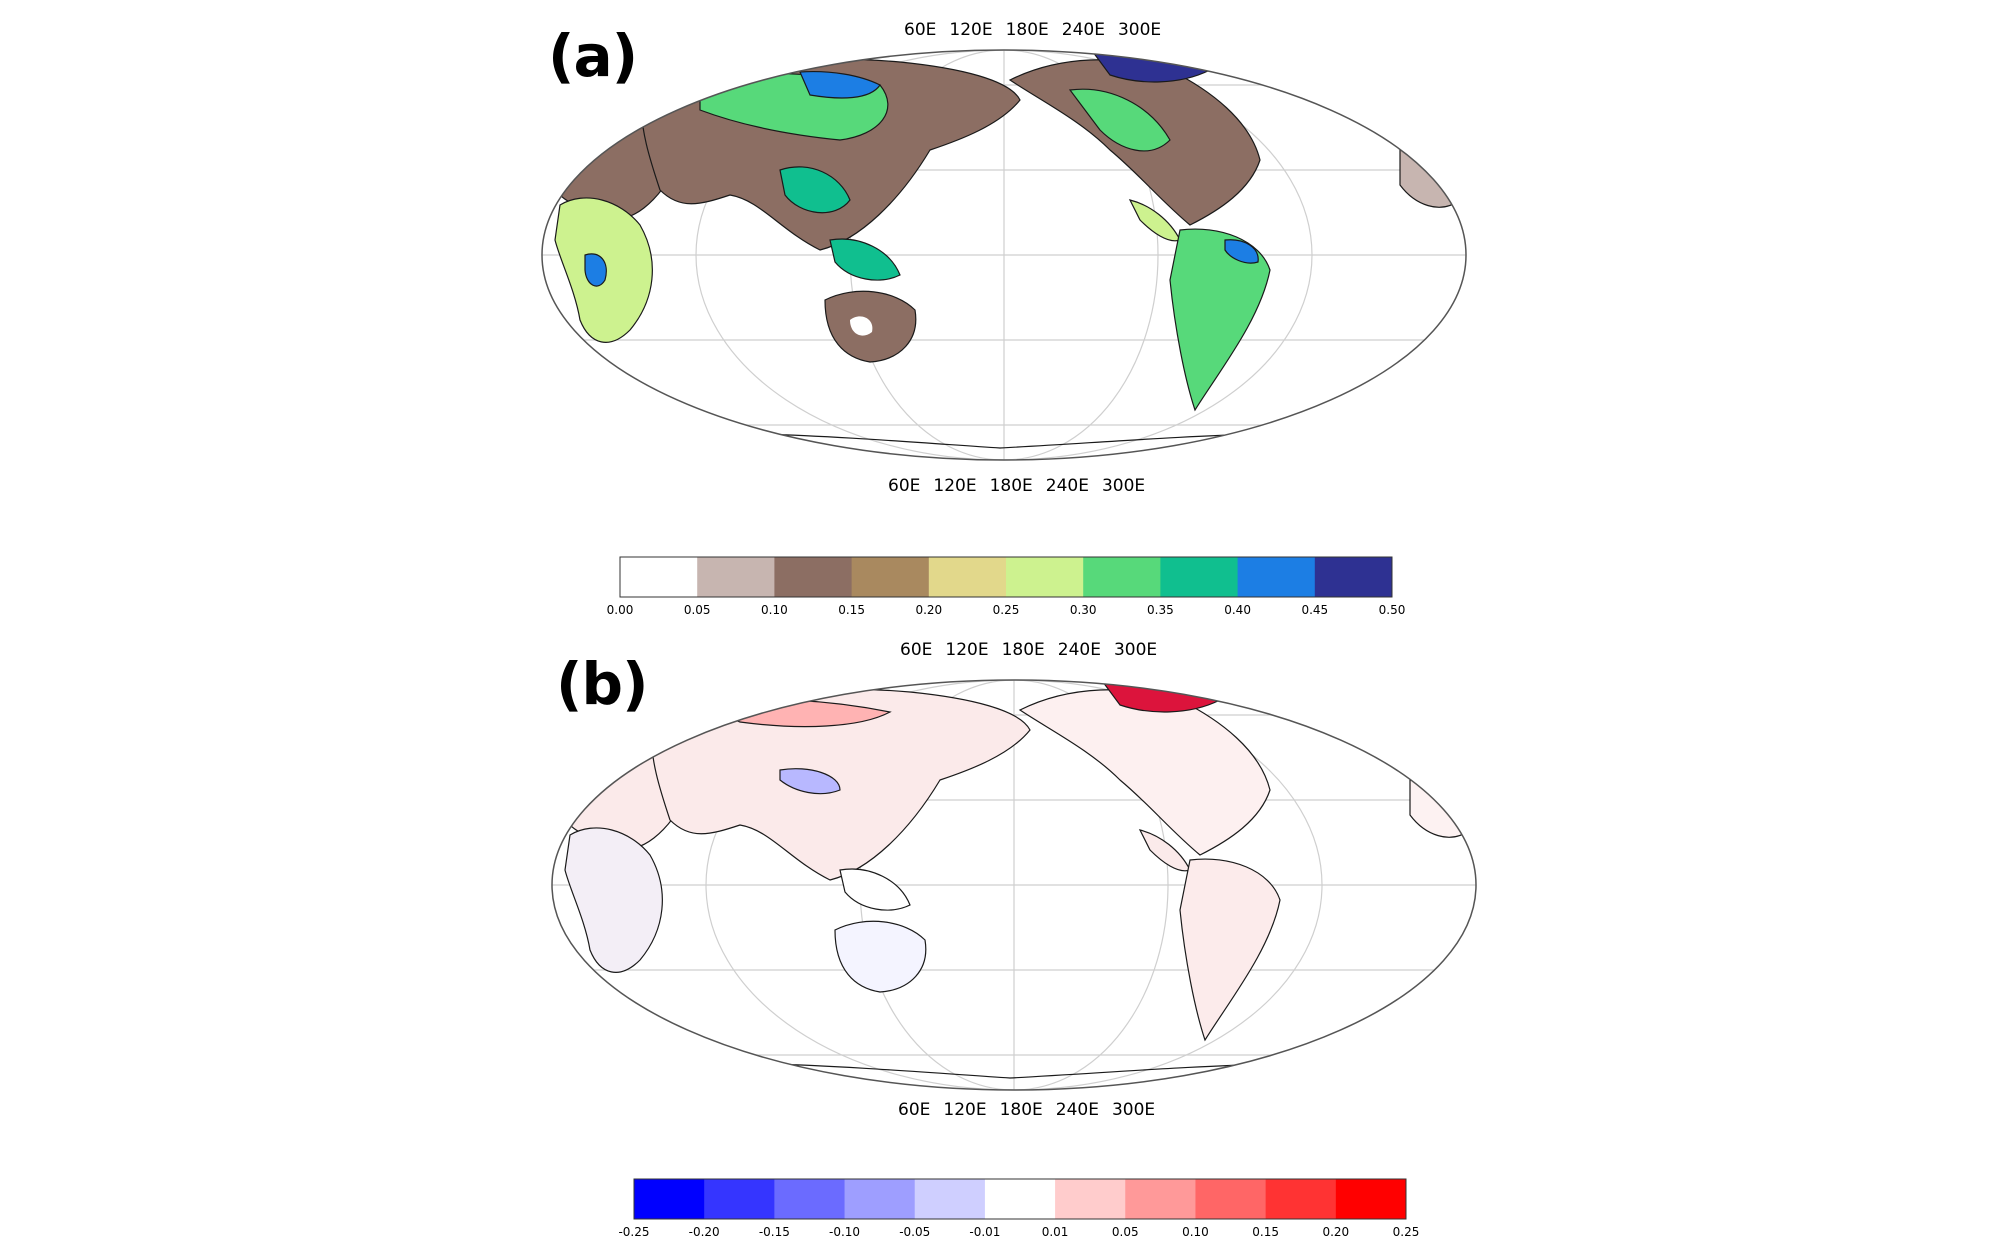 The height and width of the screenshot is (1240, 2008). I want to click on colorbar-b-tick-label: 0.10, so click(1195, 1232).